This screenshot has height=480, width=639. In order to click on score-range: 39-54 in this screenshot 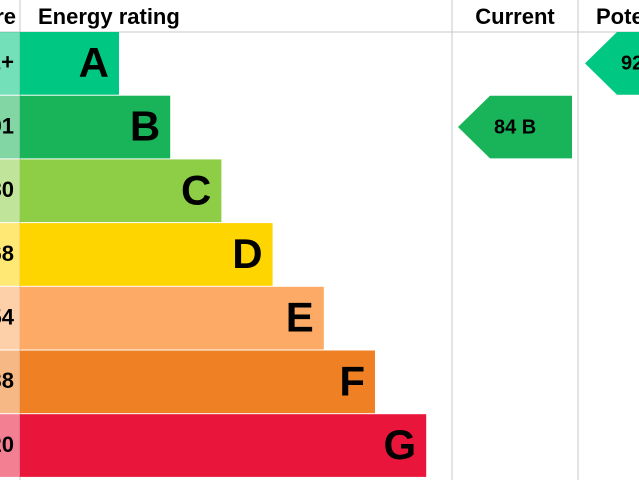, I will do `click(7, 316)`.